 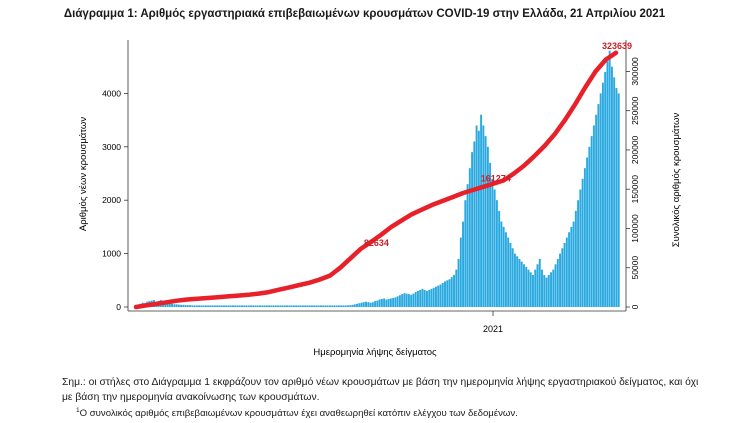 I want to click on y2-tick-label: 50000, so click(x=635, y=268).